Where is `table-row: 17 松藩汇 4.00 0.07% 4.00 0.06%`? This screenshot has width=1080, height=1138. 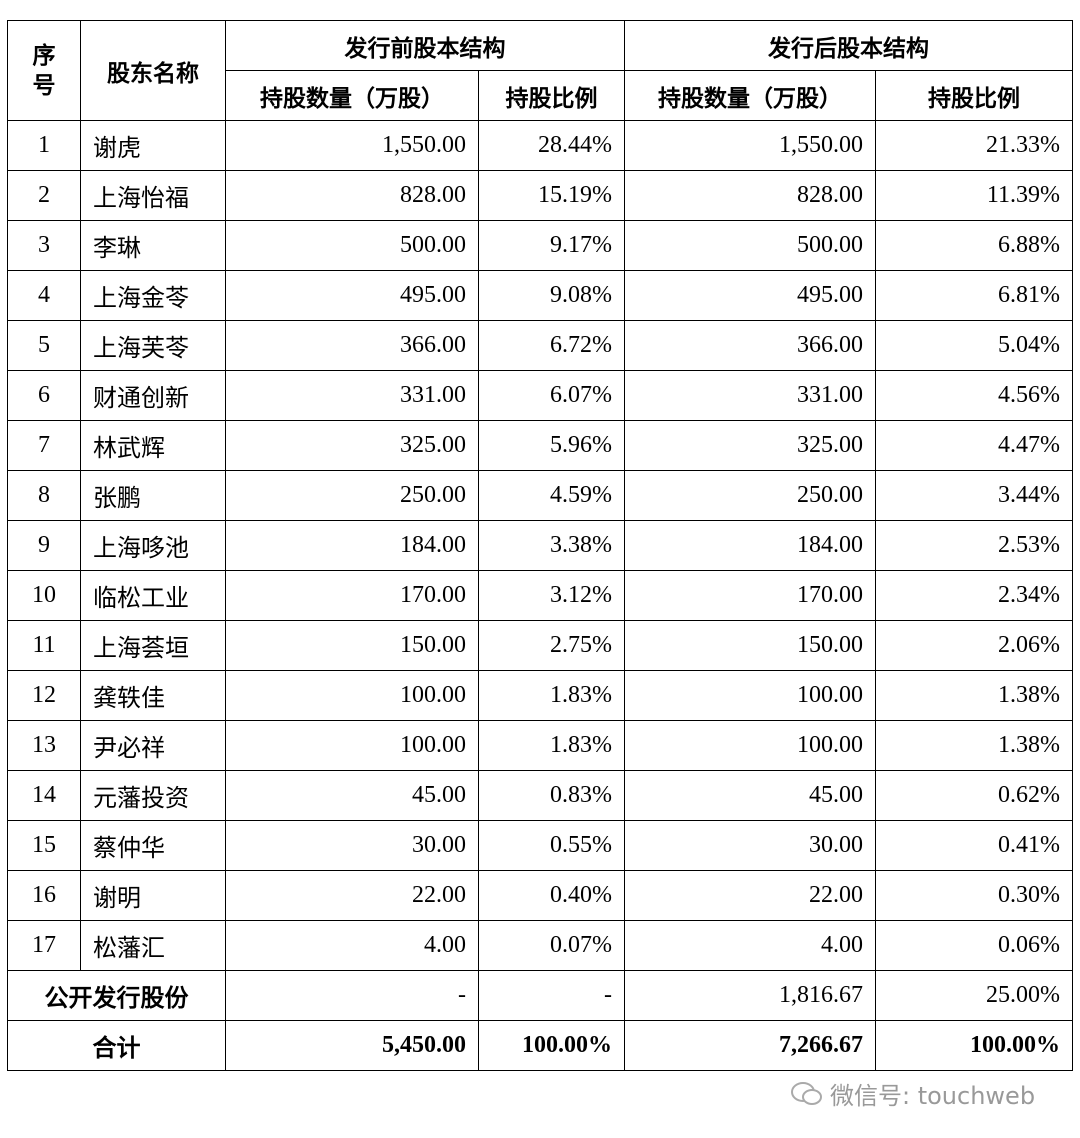
table-row: 17 松藩汇 4.00 0.07% 4.00 0.06% is located at coordinates (540, 945).